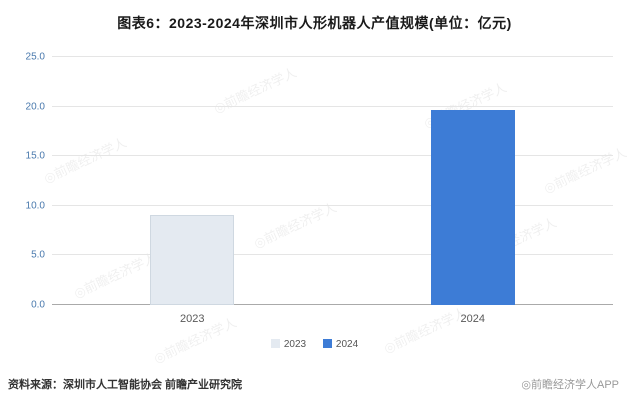 Image resolution: width=629 pixels, height=401 pixels. What do you see at coordinates (472, 207) in the screenshot?
I see `bar-2024` at bounding box center [472, 207].